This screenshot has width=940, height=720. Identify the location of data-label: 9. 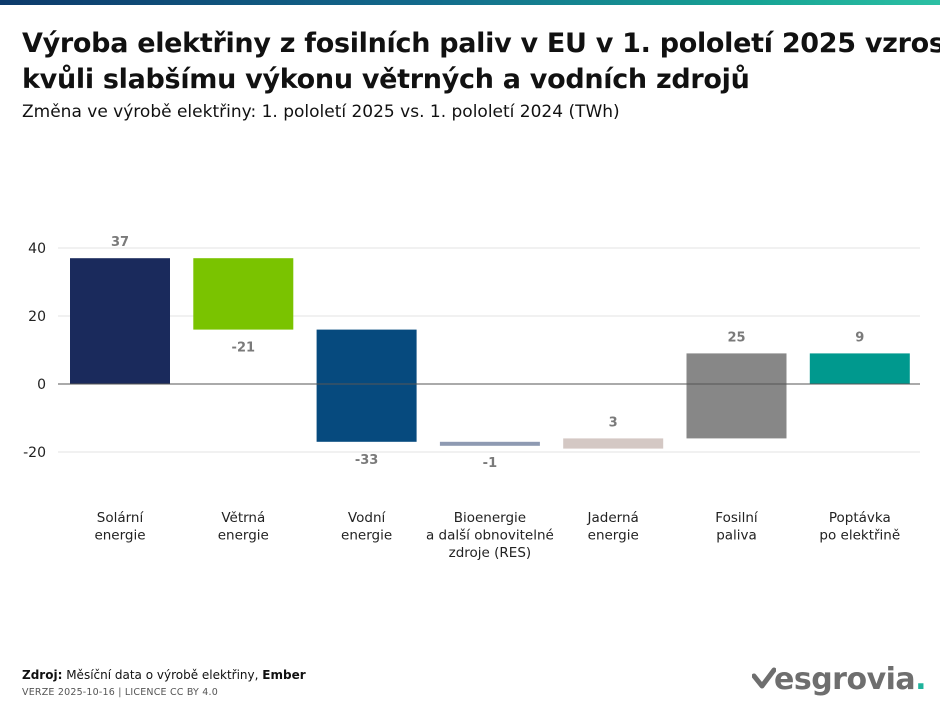
(859, 337).